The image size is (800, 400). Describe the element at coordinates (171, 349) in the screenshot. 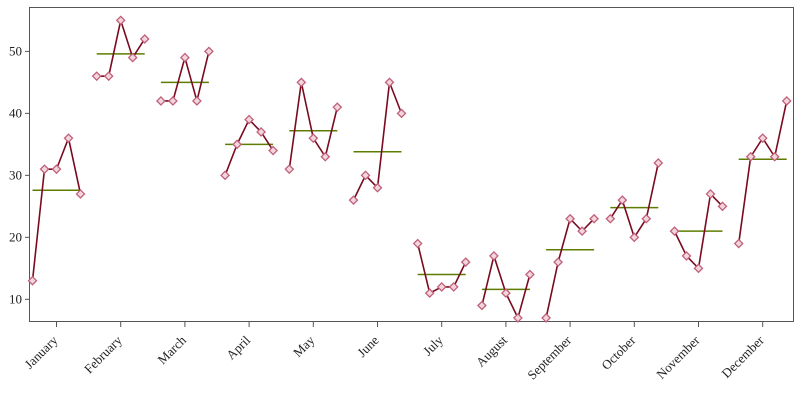

I see `x-tick-label: March` at that location.